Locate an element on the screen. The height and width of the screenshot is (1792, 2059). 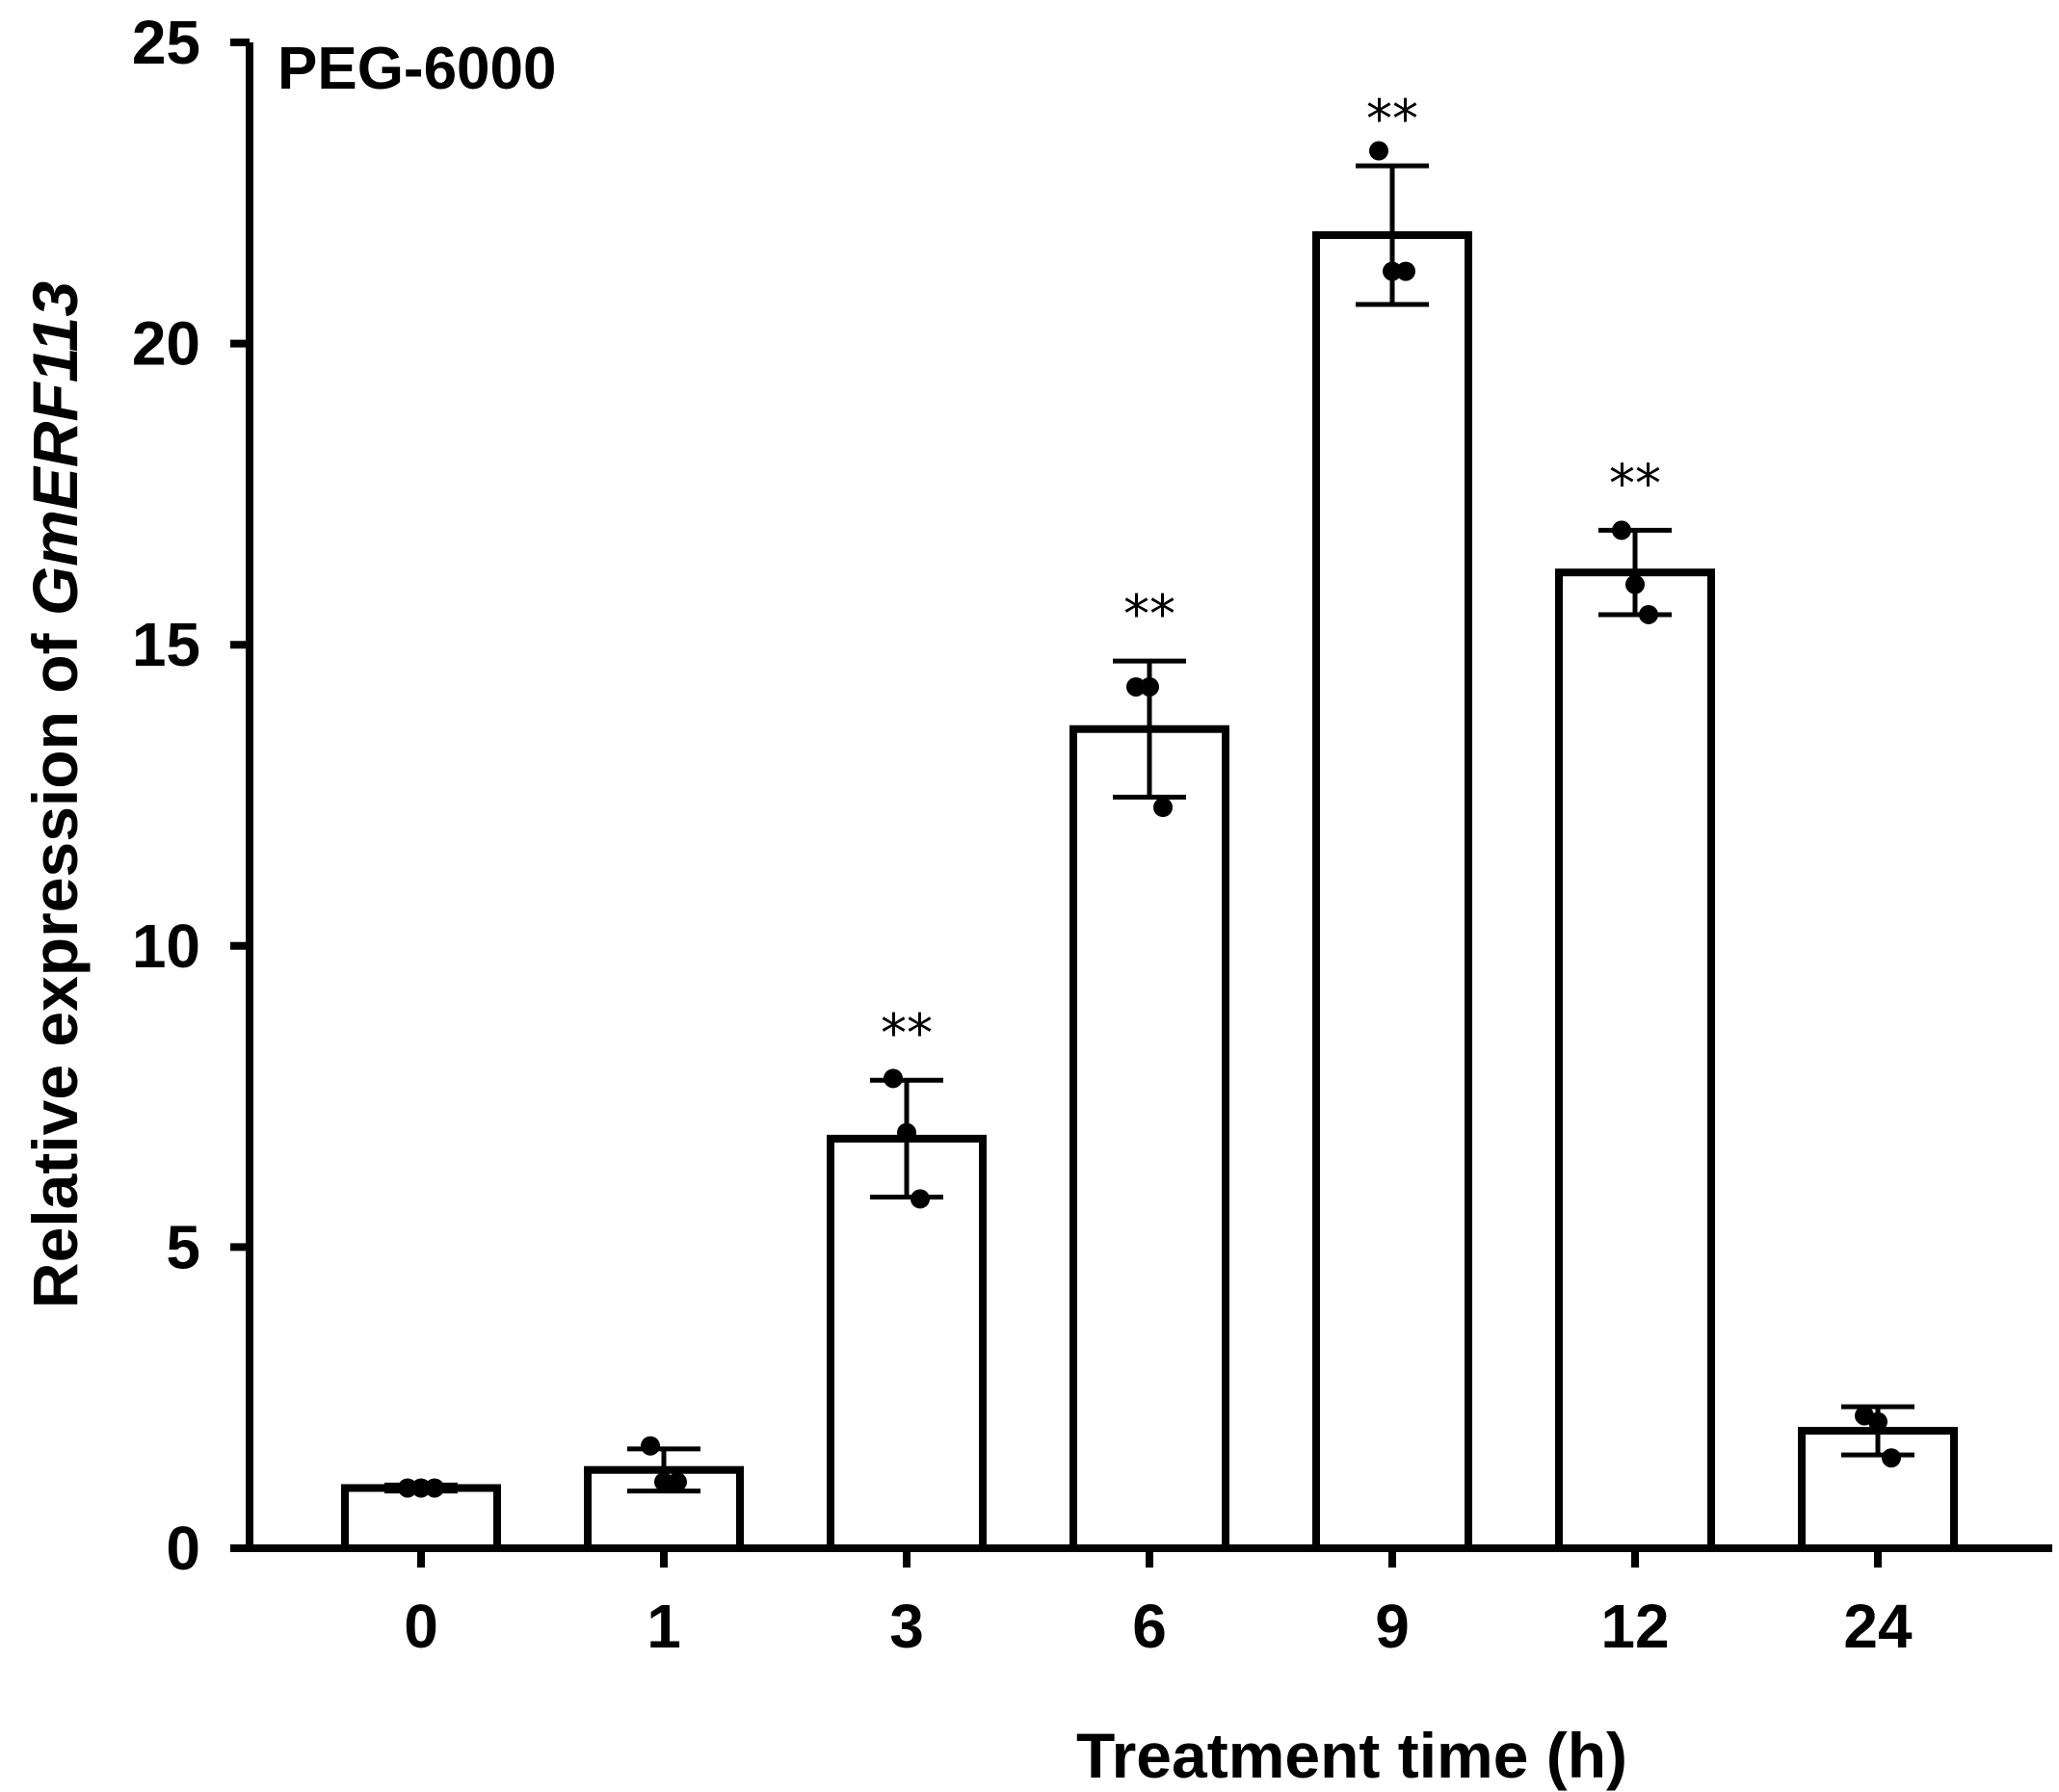
x-axis-title: Treatment time (h) is located at coordinates (1351, 1756).